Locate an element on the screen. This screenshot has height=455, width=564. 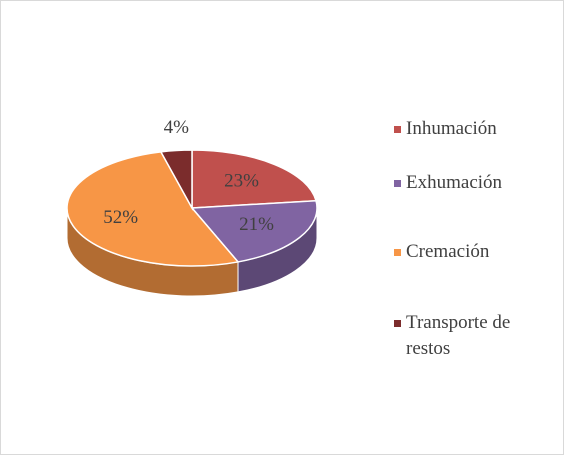
legend-item: Transporte de restos is located at coordinates (469, 336).